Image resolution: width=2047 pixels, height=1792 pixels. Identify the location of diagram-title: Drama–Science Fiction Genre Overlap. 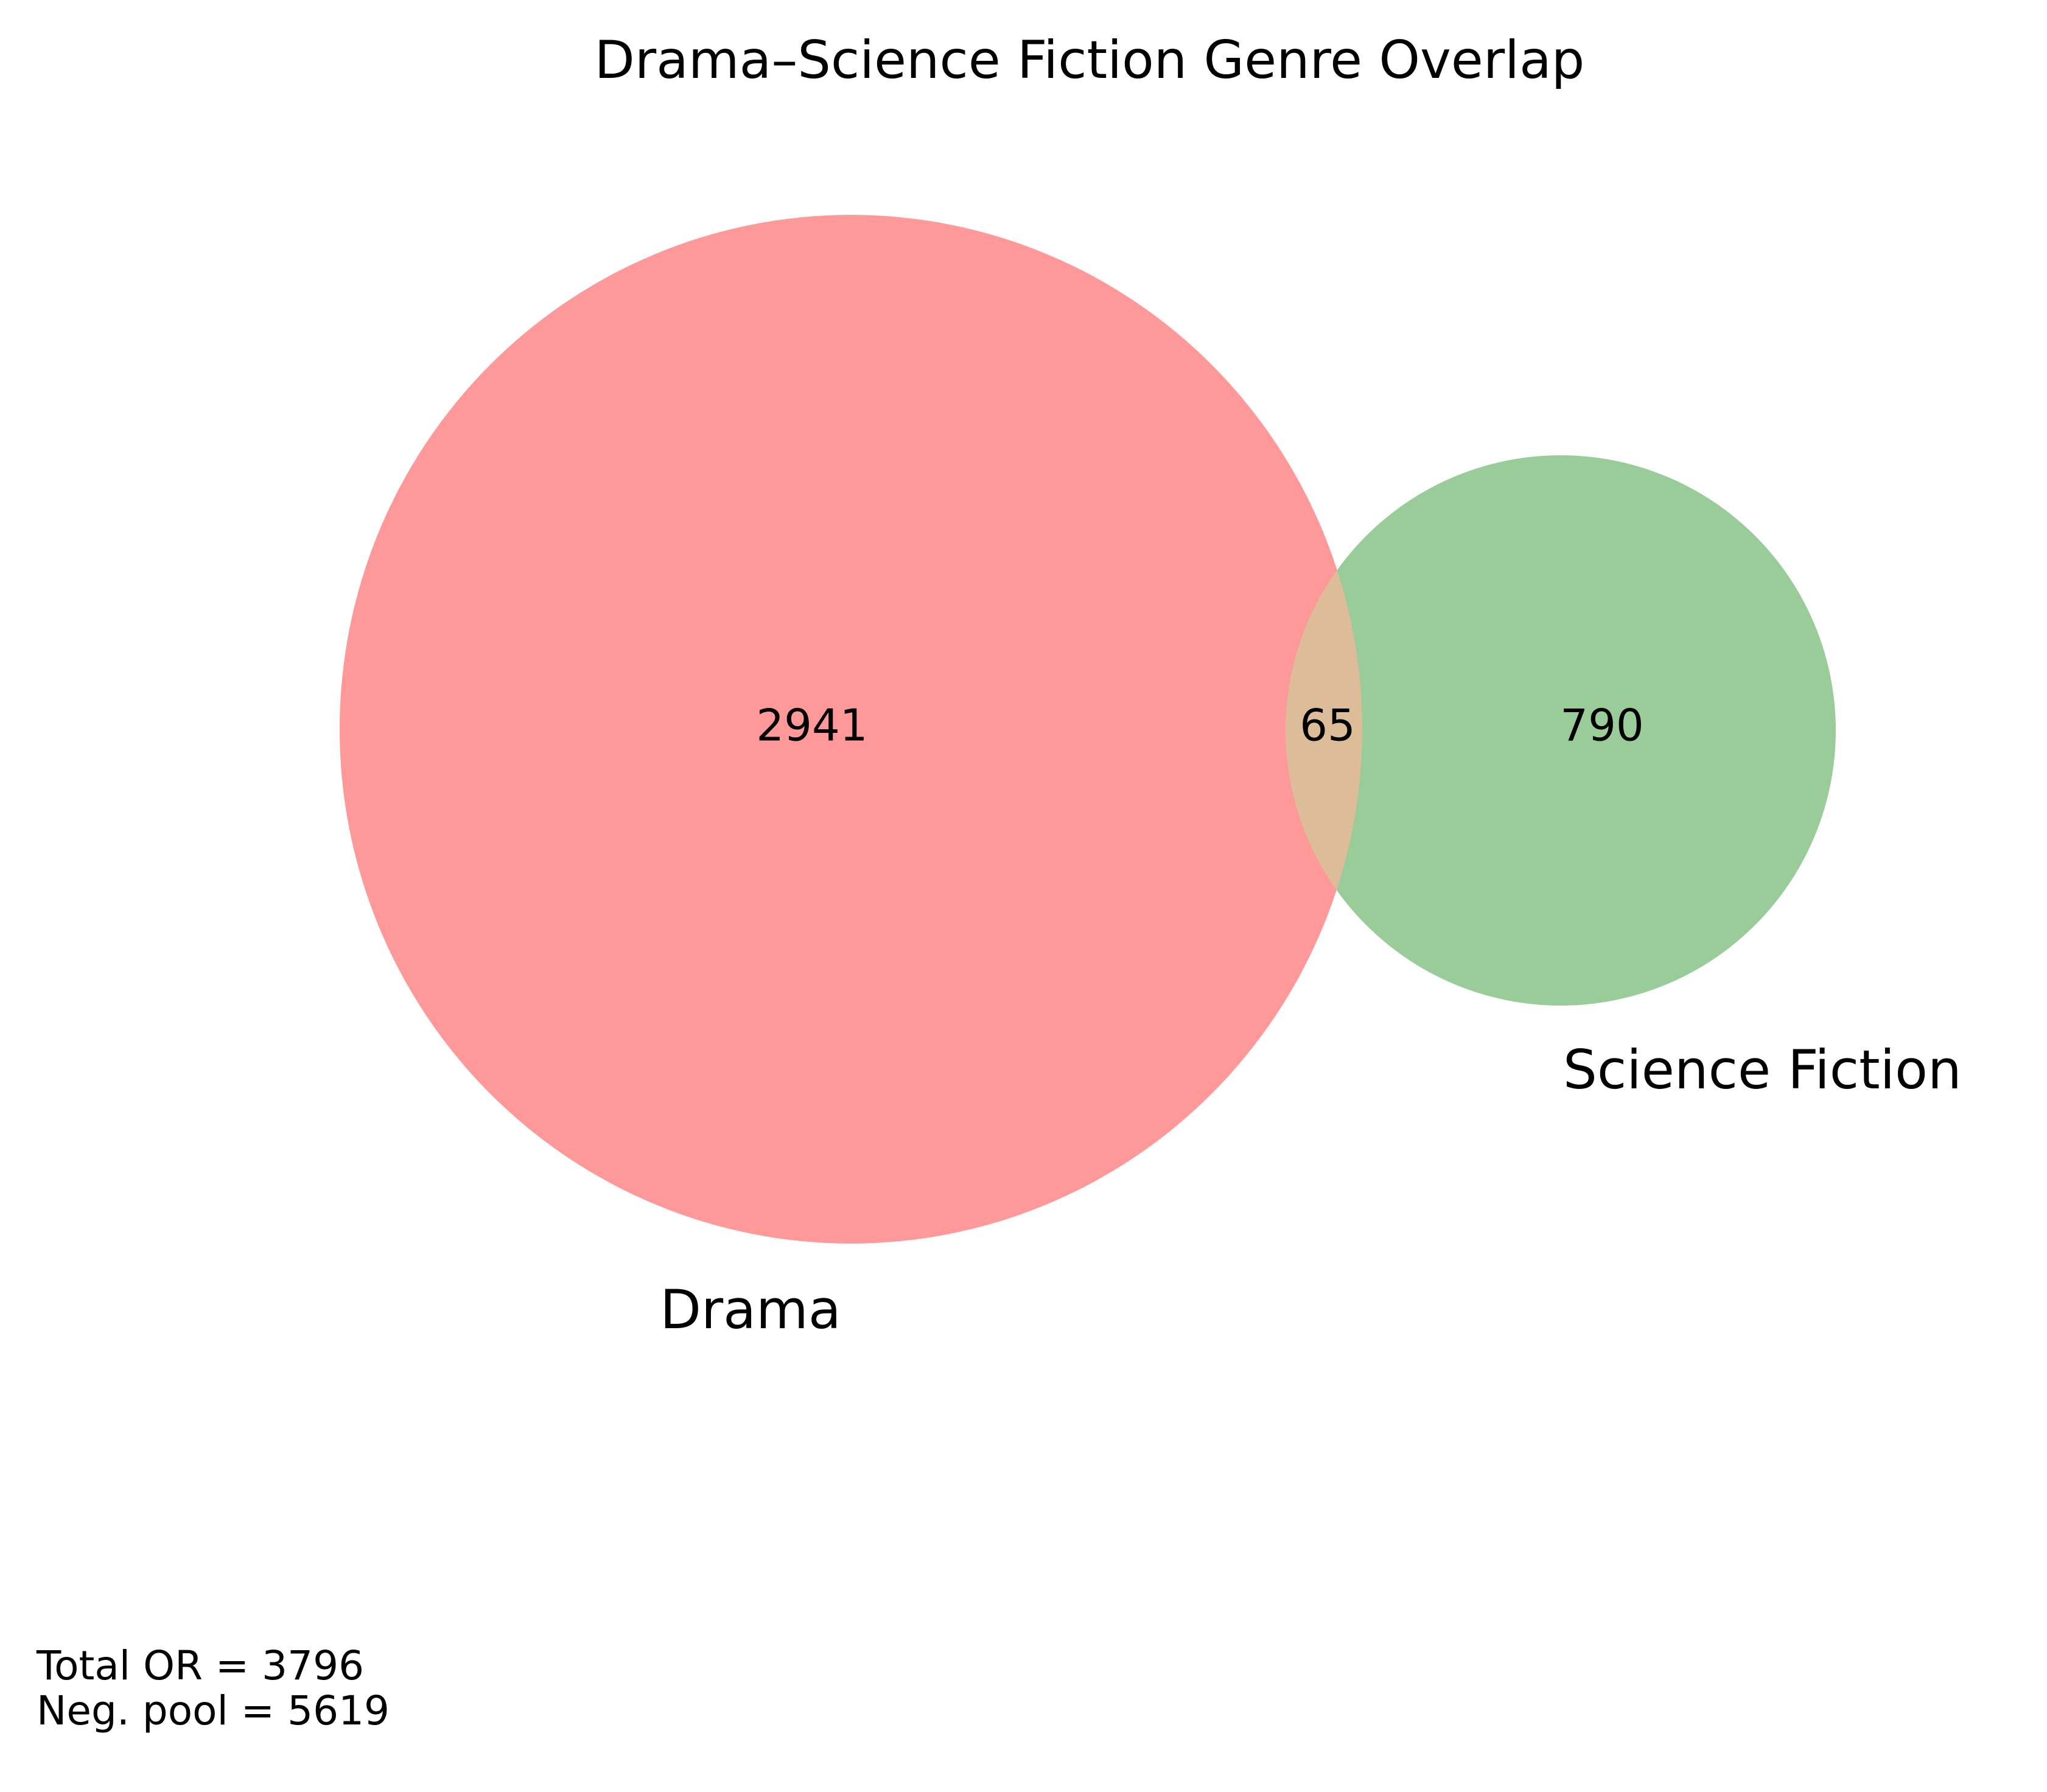
(1090, 60).